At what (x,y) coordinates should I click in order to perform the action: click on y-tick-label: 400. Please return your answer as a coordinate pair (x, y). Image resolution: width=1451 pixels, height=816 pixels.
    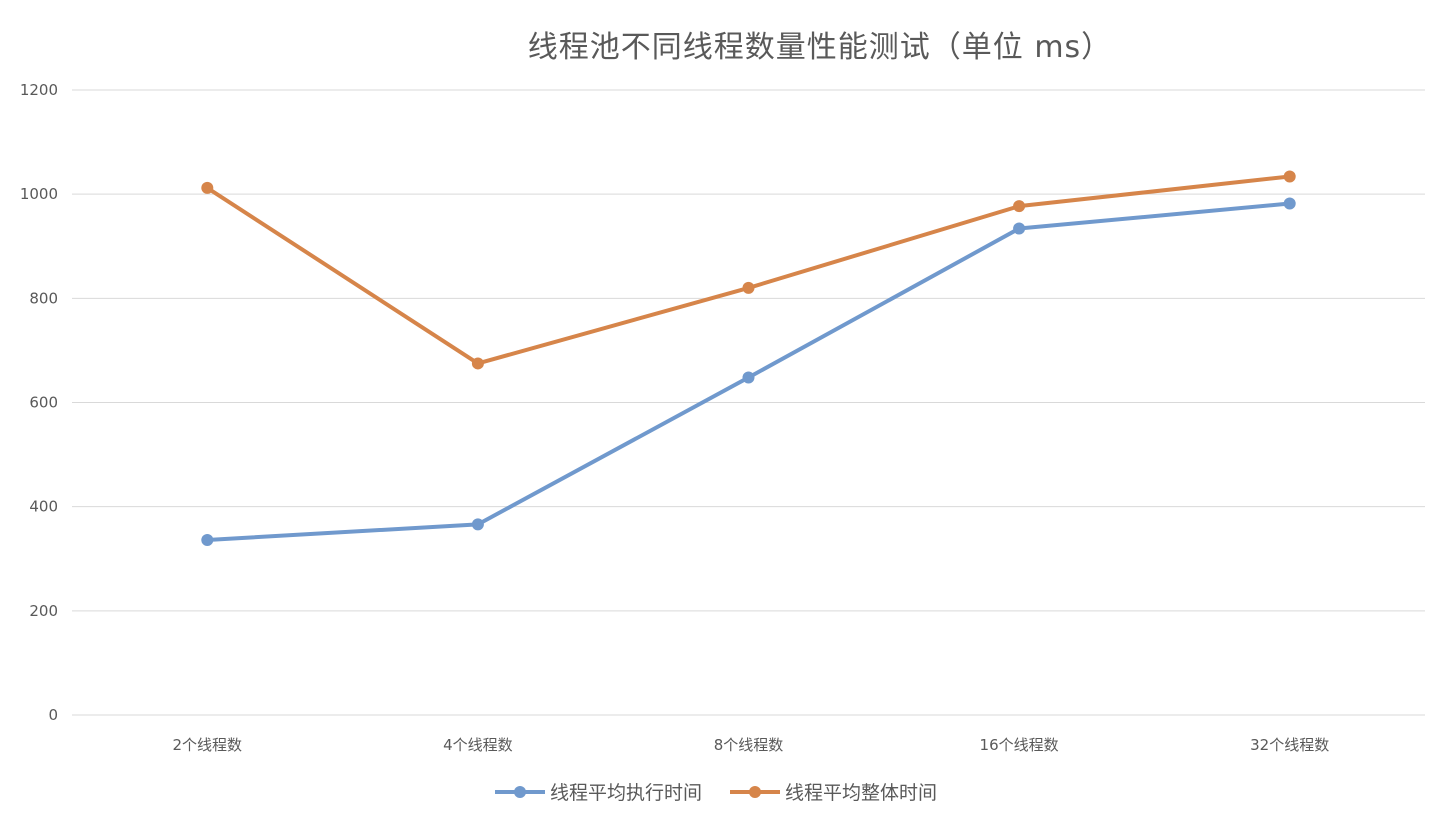
    Looking at the image, I should click on (43, 507).